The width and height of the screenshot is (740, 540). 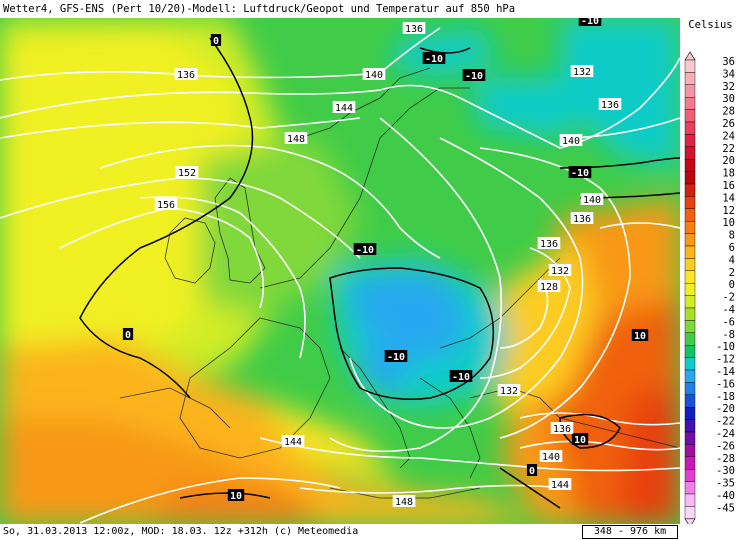 I want to click on legend-label: 2, so click(x=732, y=273).